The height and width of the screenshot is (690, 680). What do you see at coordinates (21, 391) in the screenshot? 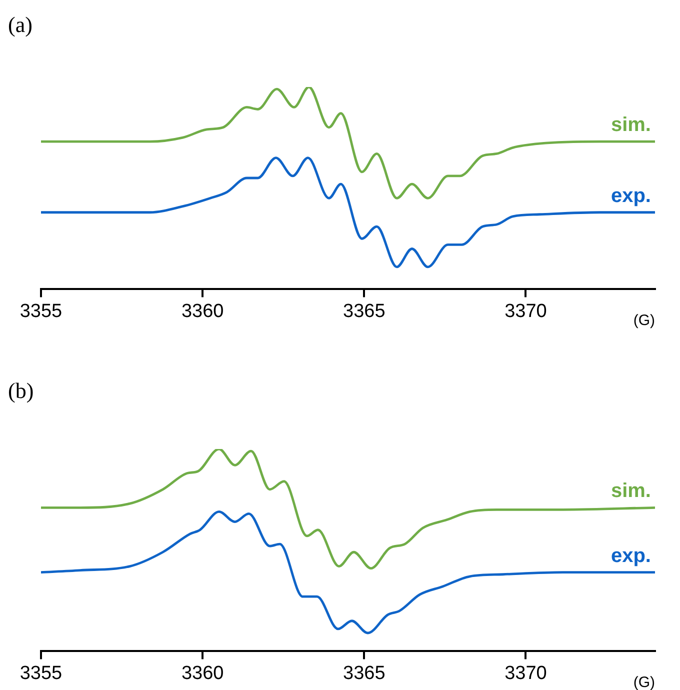
I see `chart-title: (b)` at bounding box center [21, 391].